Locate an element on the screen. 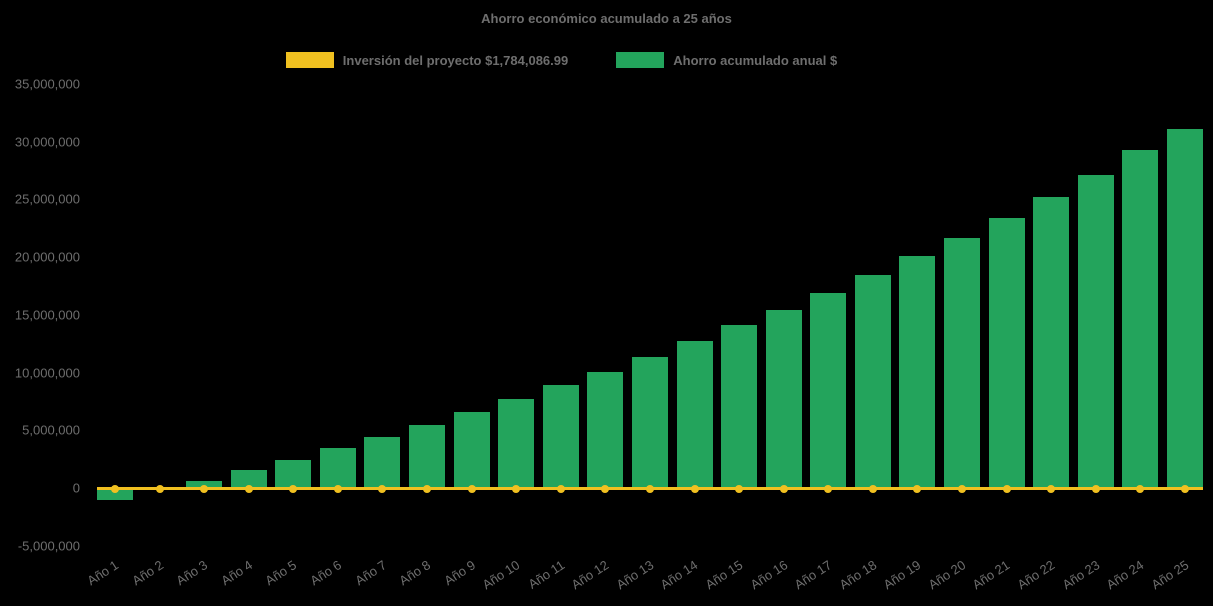 This screenshot has height=606, width=1213. x-axis-label: Año 18 is located at coordinates (857, 575).